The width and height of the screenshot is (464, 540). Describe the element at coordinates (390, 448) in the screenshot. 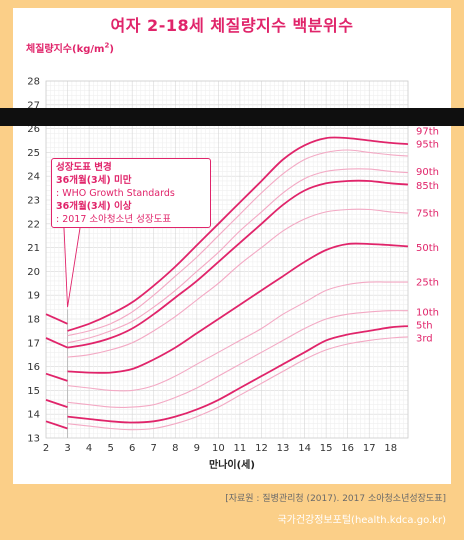

I see `x-tick-label: 18` at that location.